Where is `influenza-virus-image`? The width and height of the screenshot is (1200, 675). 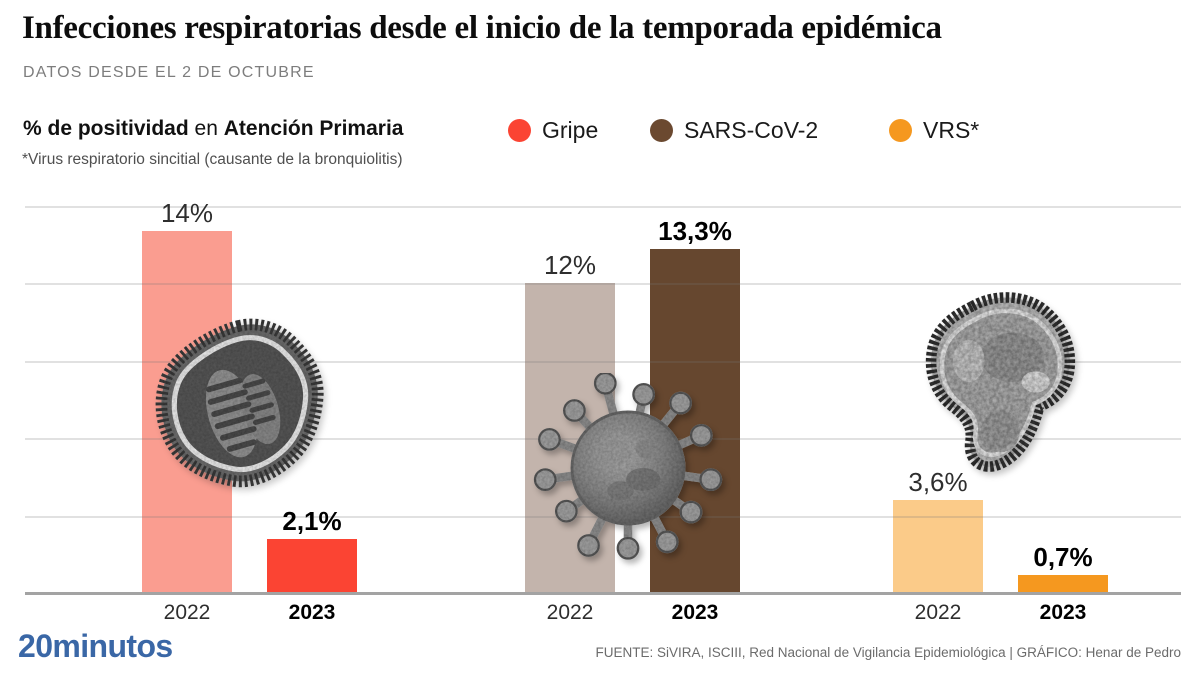 influenza-virus-image is located at coordinates (239, 403).